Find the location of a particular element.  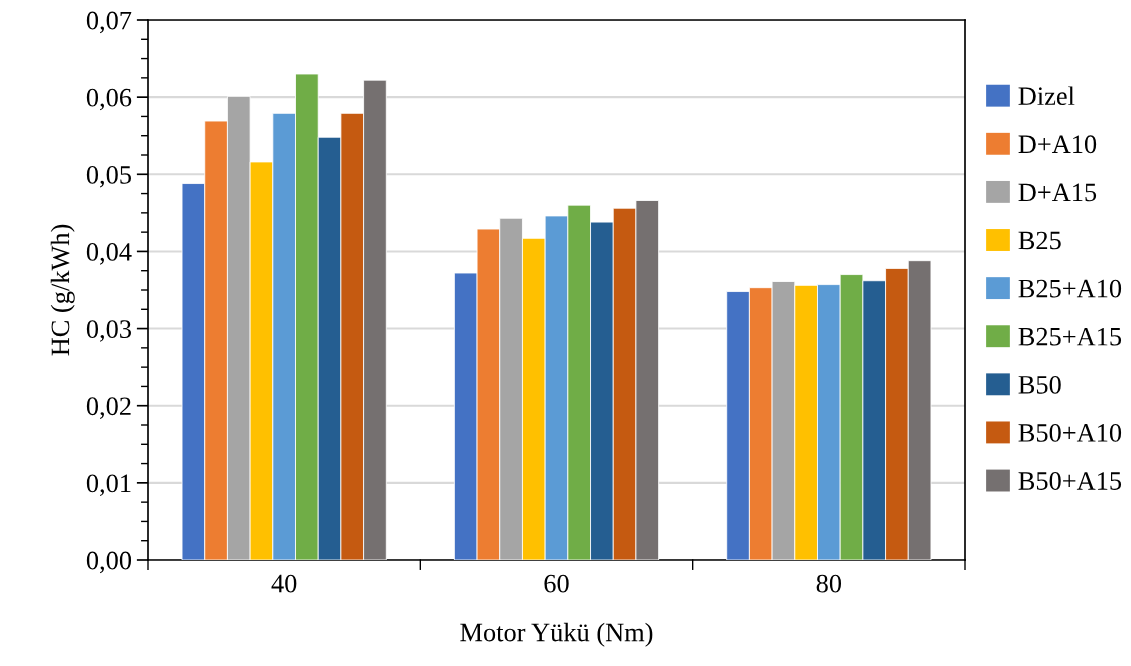

legend-label: B25+A15 is located at coordinates (1070, 336).